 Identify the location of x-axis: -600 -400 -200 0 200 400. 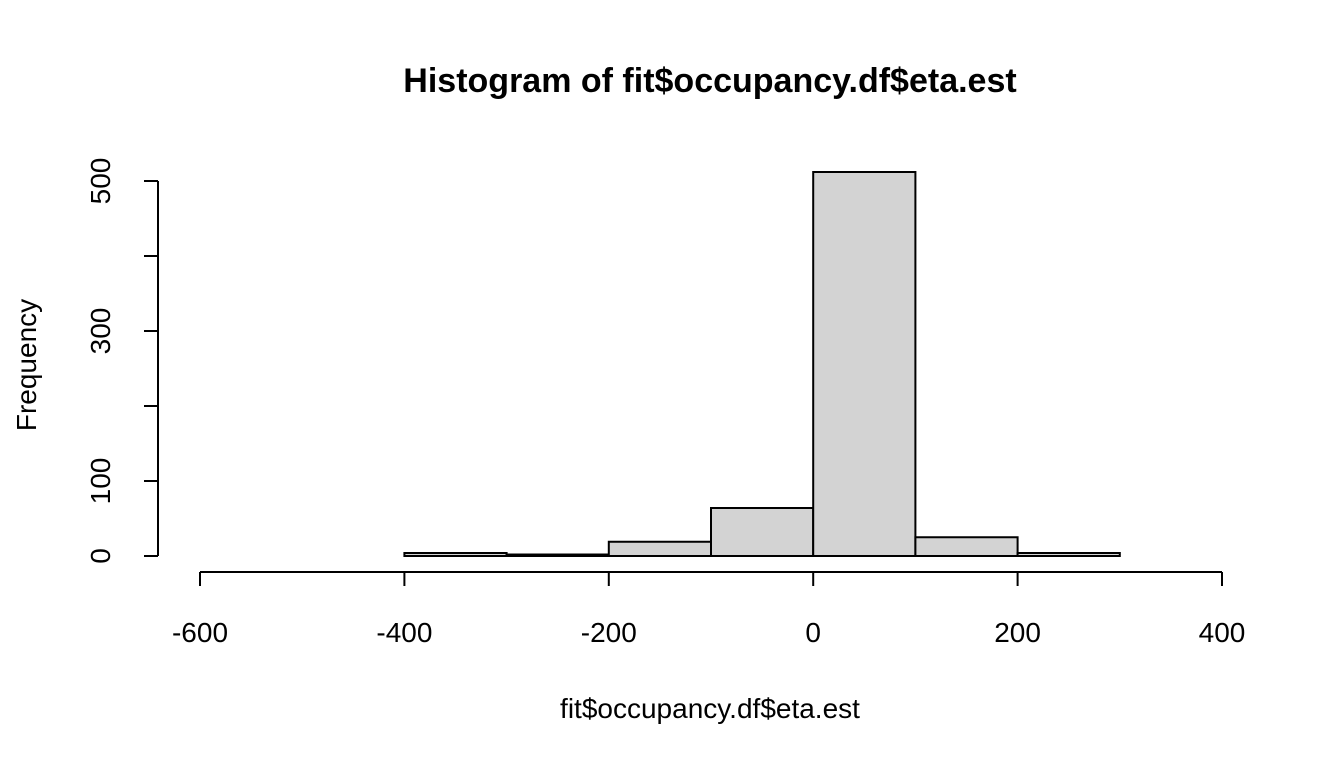
(709, 609).